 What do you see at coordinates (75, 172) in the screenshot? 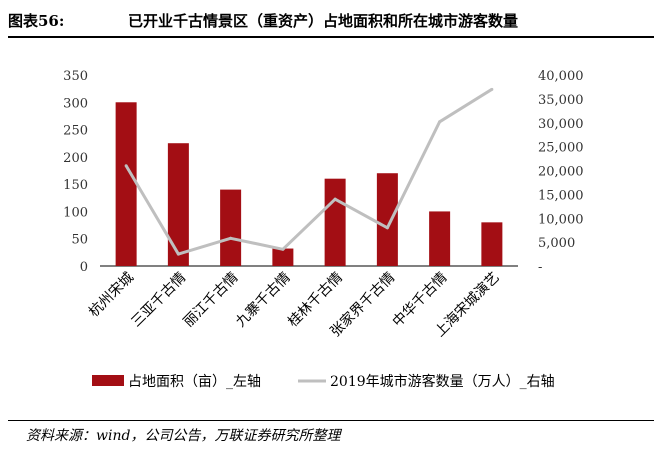
I see `left-axis: 0 50 100 150 200 250 300 350` at bounding box center [75, 172].